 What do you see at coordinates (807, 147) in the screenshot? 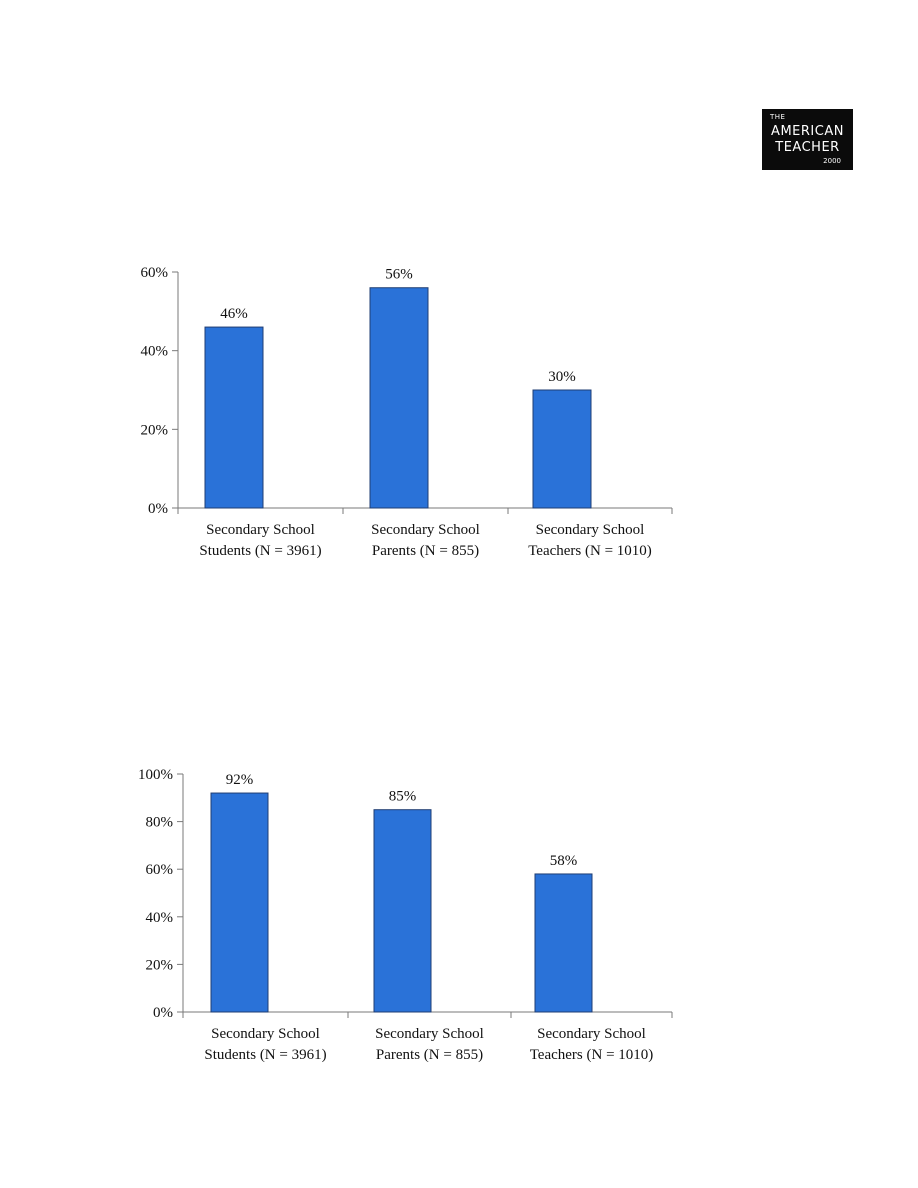
I see `logo-teacher: TEACHER` at bounding box center [807, 147].